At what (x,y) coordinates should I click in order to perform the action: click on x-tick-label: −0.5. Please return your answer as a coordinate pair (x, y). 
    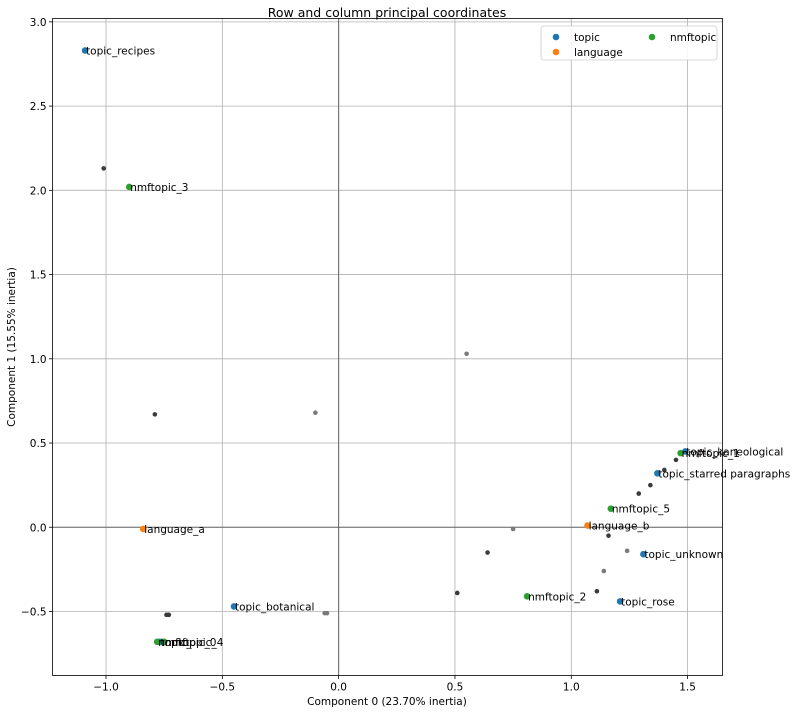
    Looking at the image, I should click on (223, 688).